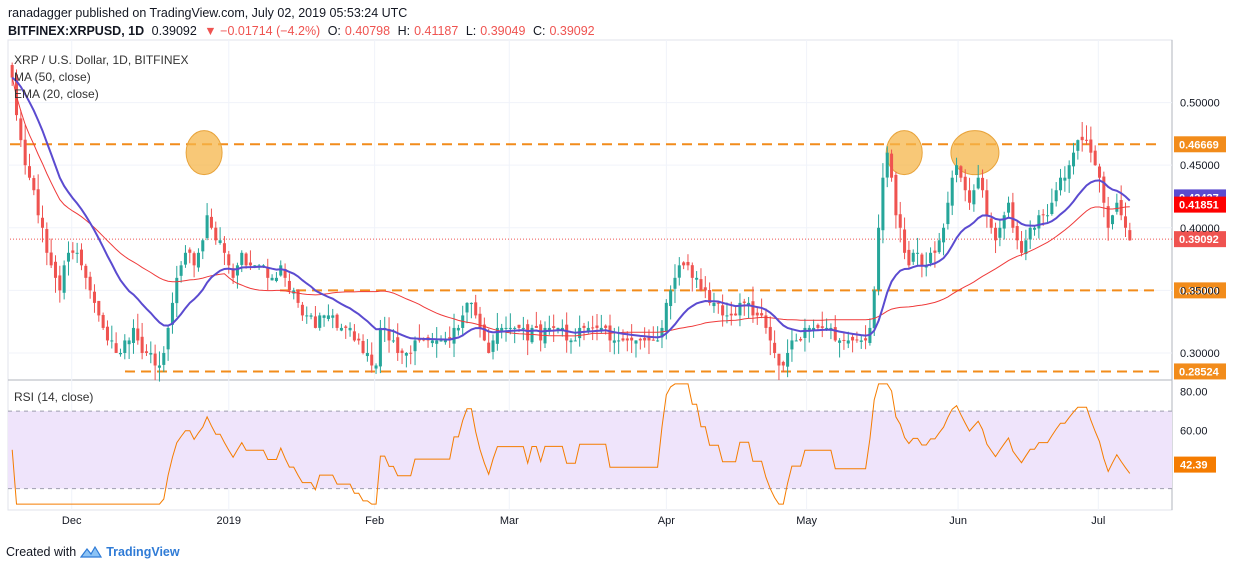  I want to click on low-value: 0.39049, so click(503, 31).